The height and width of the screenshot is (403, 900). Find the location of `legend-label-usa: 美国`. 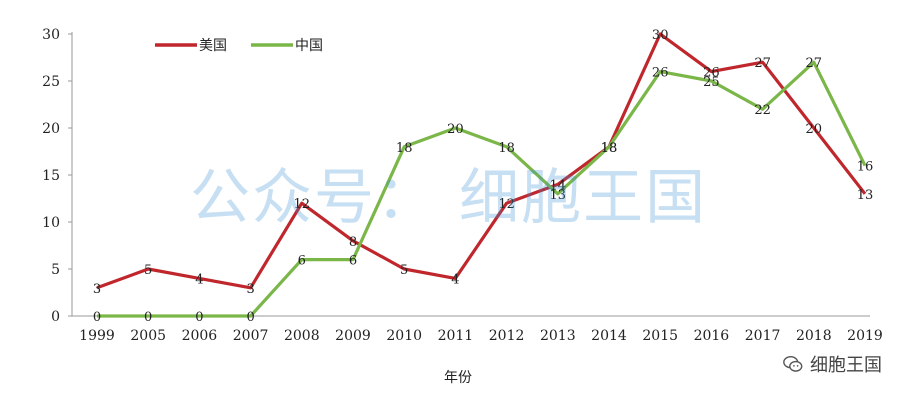

legend-label-usa: 美国 is located at coordinates (213, 46).